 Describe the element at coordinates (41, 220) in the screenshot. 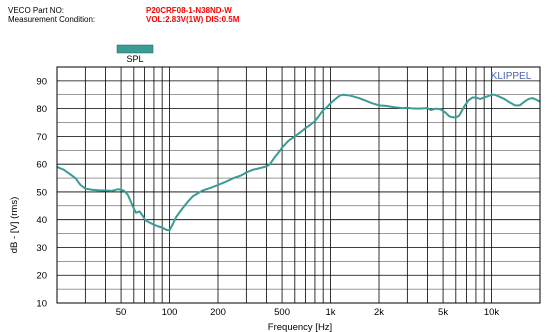

I see `y-tick-label: 40` at that location.